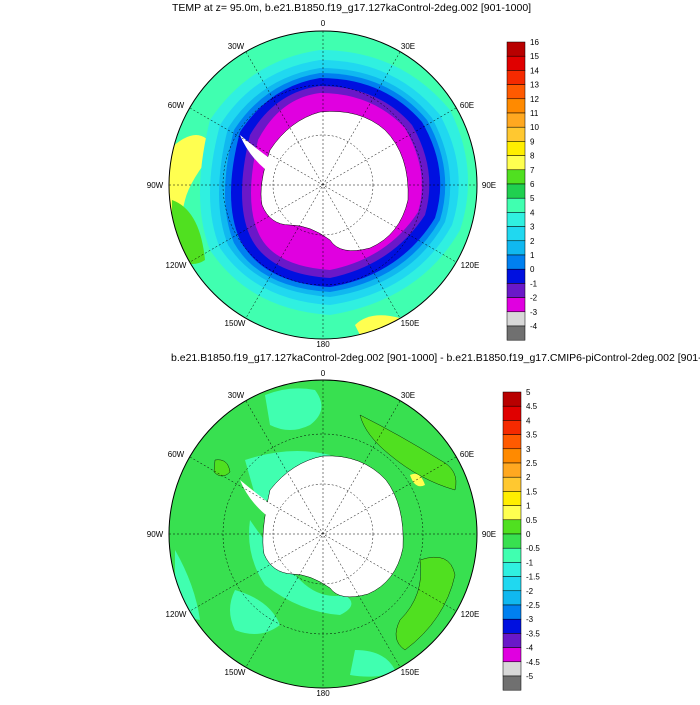 This screenshot has width=700, height=705. I want to click on bottom-lon-label-11: 30W, so click(236, 395).